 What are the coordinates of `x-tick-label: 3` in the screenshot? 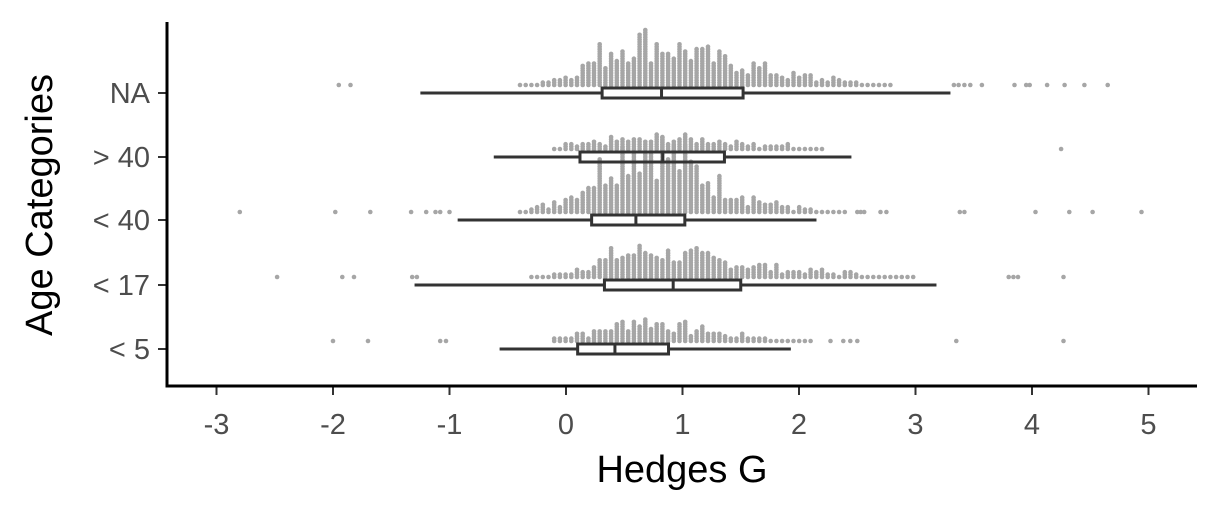 It's located at (915, 425).